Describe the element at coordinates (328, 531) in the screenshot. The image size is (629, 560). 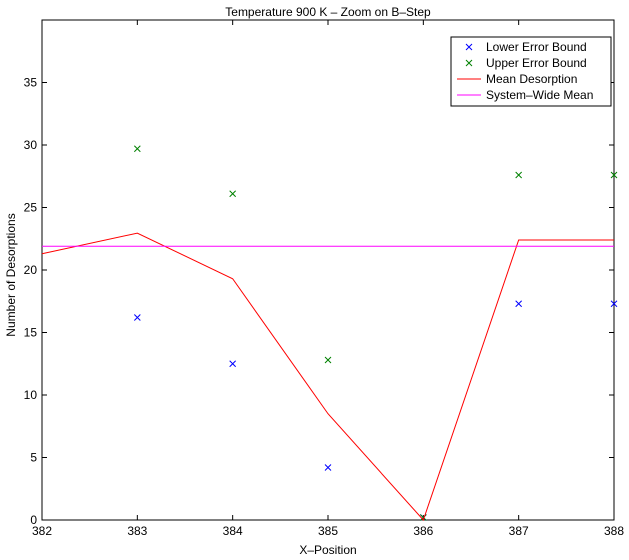
I see `x-tick-label: 385` at that location.